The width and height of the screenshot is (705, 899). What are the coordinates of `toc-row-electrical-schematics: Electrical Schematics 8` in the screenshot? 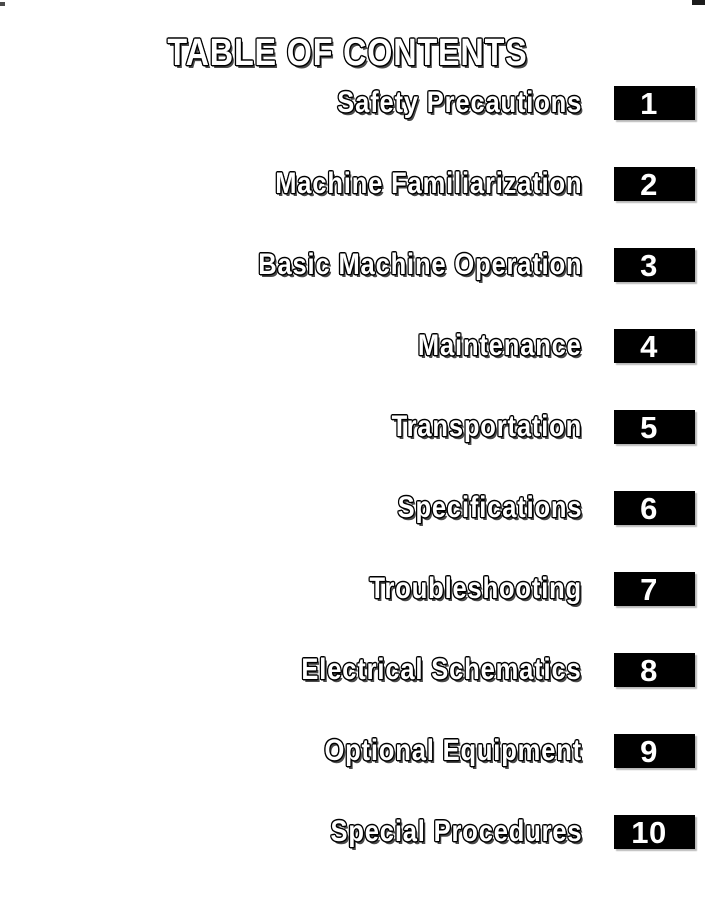 It's located at (347, 670).